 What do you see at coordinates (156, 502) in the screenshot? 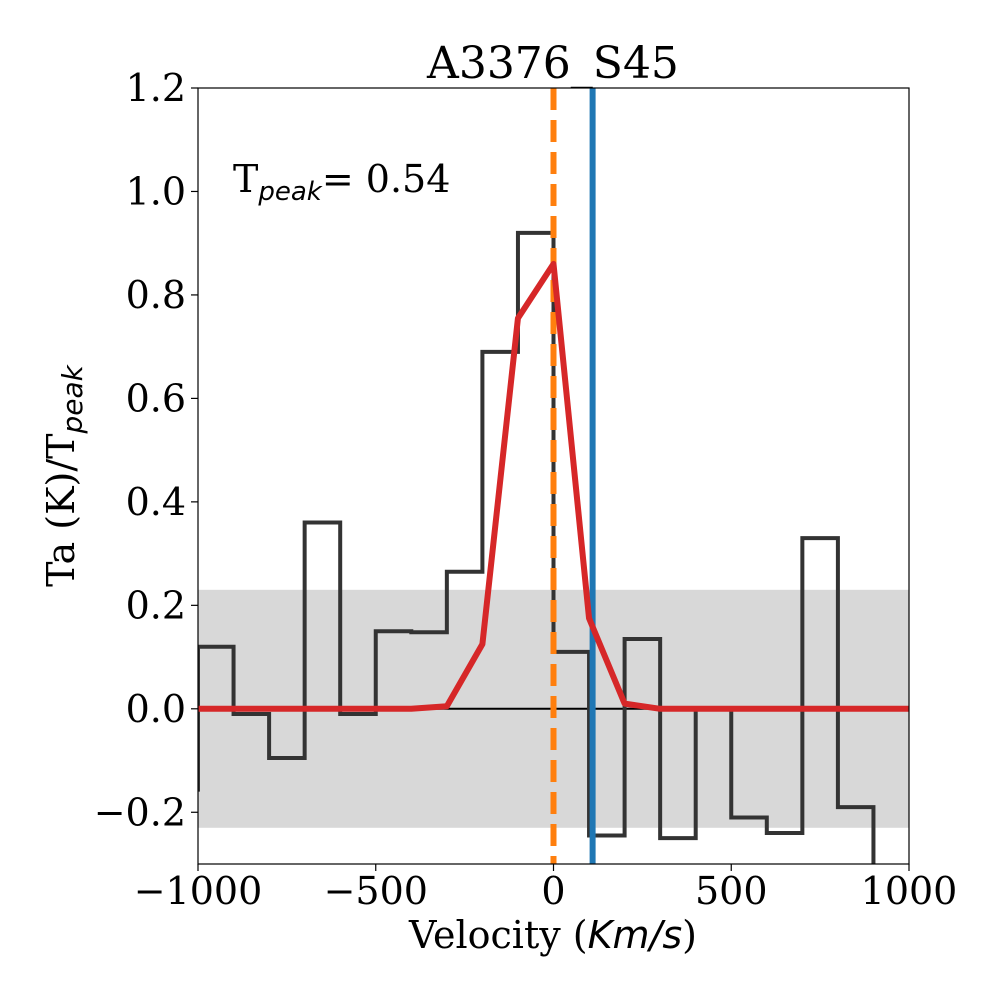
I see `y-tick-label: 0.4` at bounding box center [156, 502].